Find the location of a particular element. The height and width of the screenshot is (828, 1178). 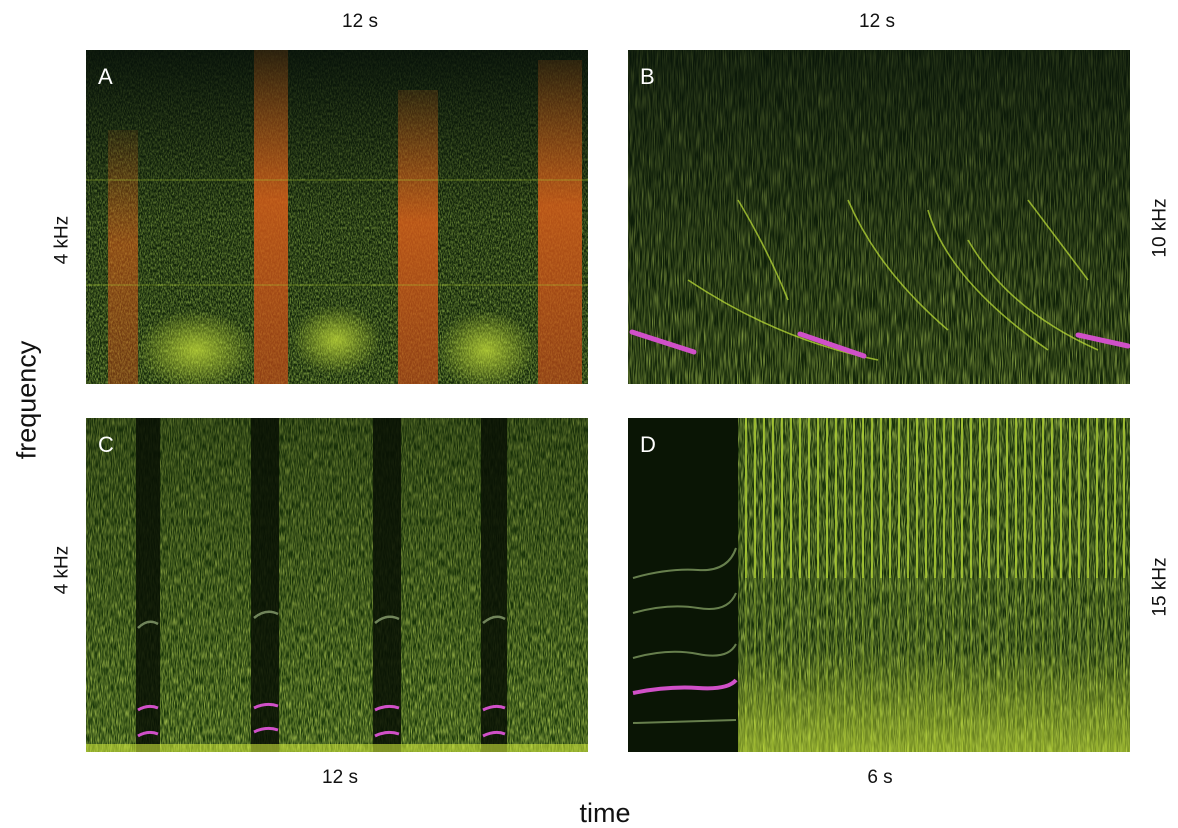

panel-c-duration-label: 12 s is located at coordinates (340, 777).